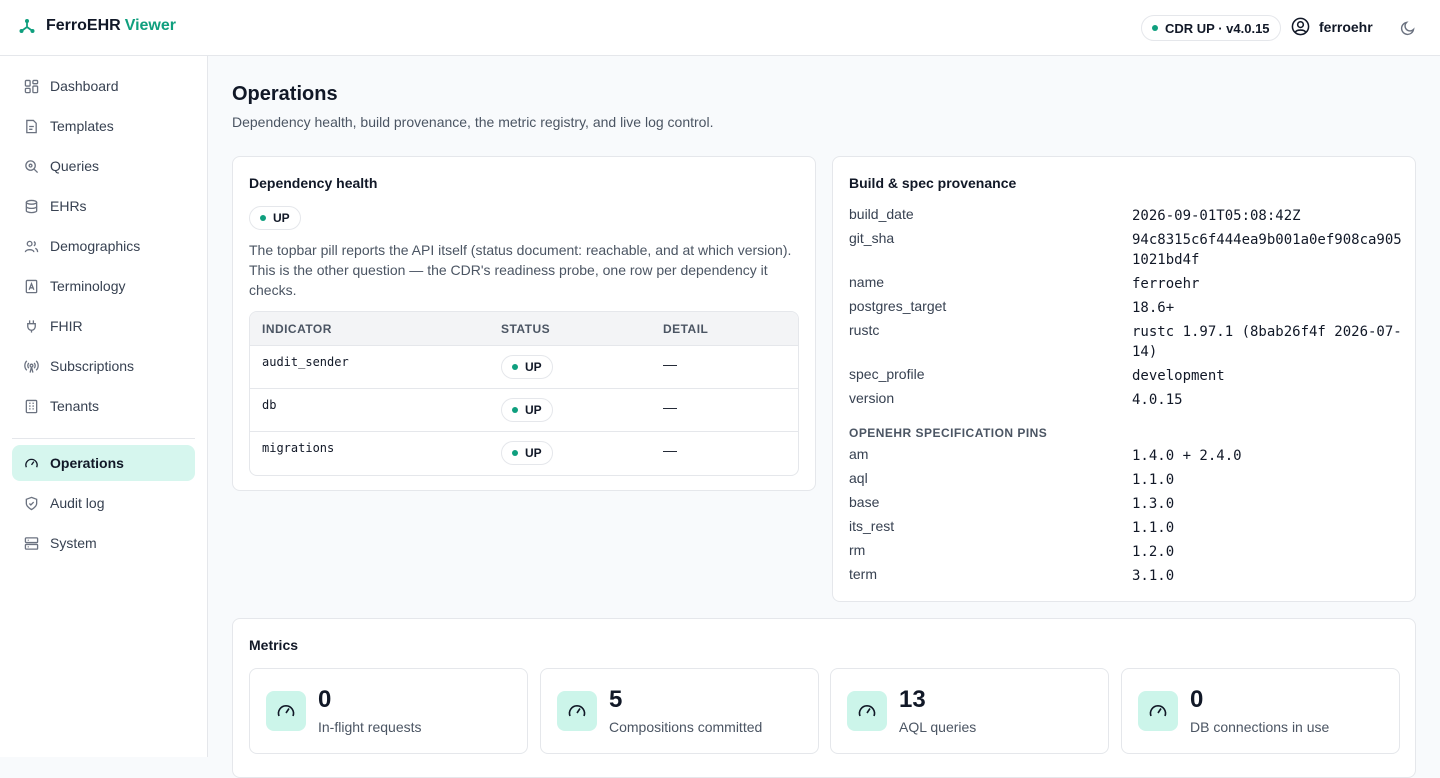  I want to click on user-menu: ferroehr, so click(1332, 26).